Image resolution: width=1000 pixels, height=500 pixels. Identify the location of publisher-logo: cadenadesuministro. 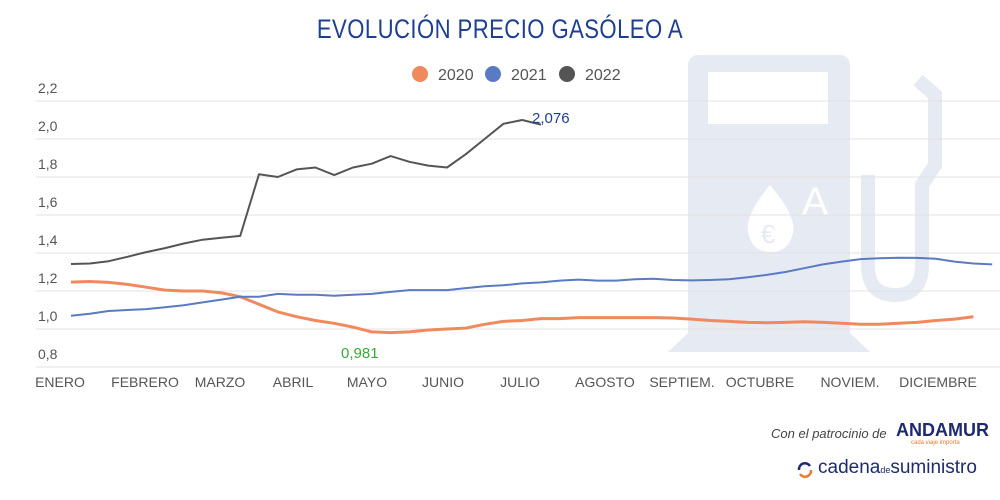
(897, 468).